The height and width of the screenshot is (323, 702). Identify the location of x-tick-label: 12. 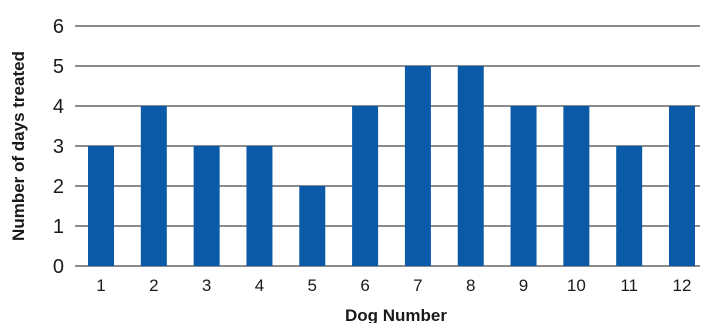
(682, 285).